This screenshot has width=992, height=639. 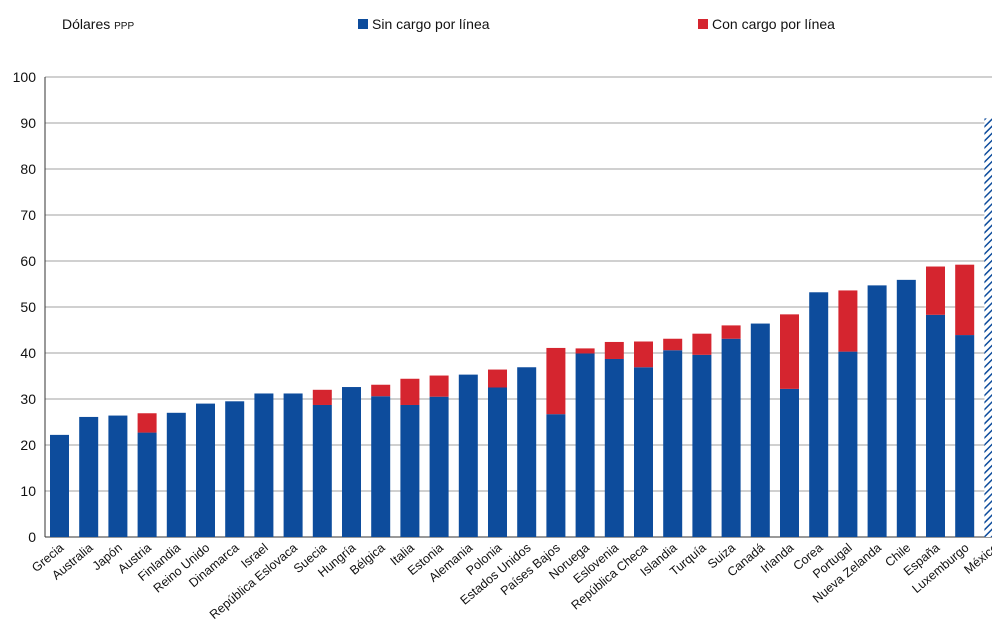 I want to click on bar-sin-cargo-nueva-zelanda, so click(x=877, y=411).